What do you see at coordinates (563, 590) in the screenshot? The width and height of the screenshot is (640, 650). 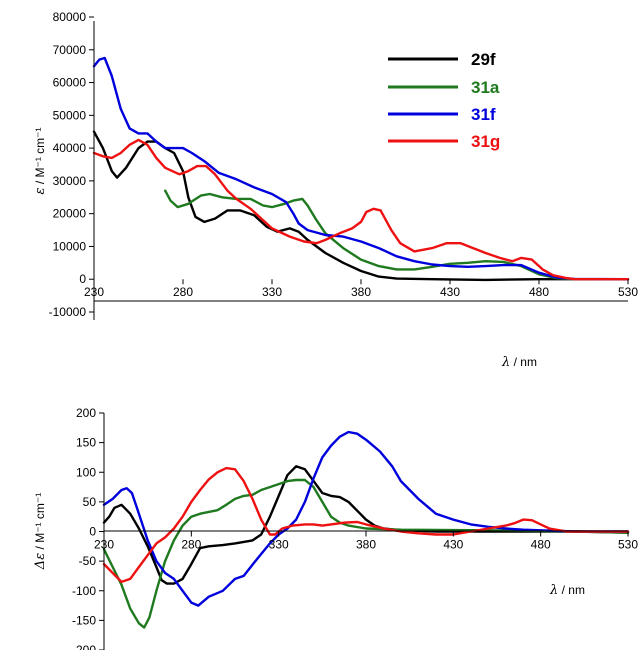 I see `cd-x-slash: /` at bounding box center [563, 590].